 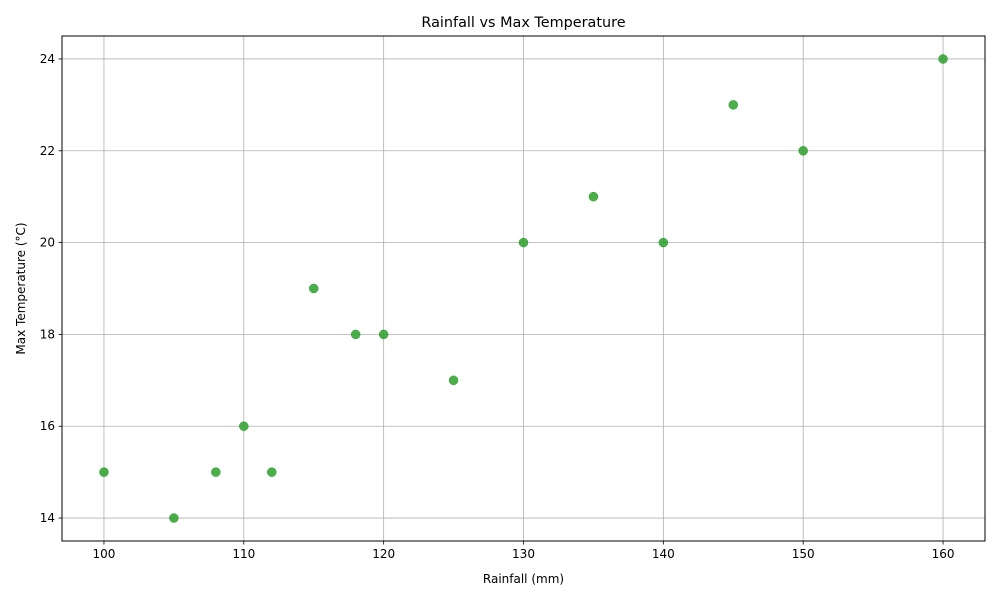 I want to click on x-tick-label: 130, so click(x=523, y=554).